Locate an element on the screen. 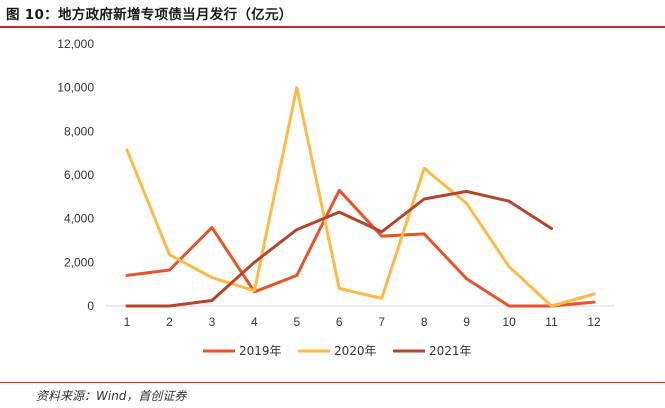  x-tick-label: 5 is located at coordinates (296, 322).